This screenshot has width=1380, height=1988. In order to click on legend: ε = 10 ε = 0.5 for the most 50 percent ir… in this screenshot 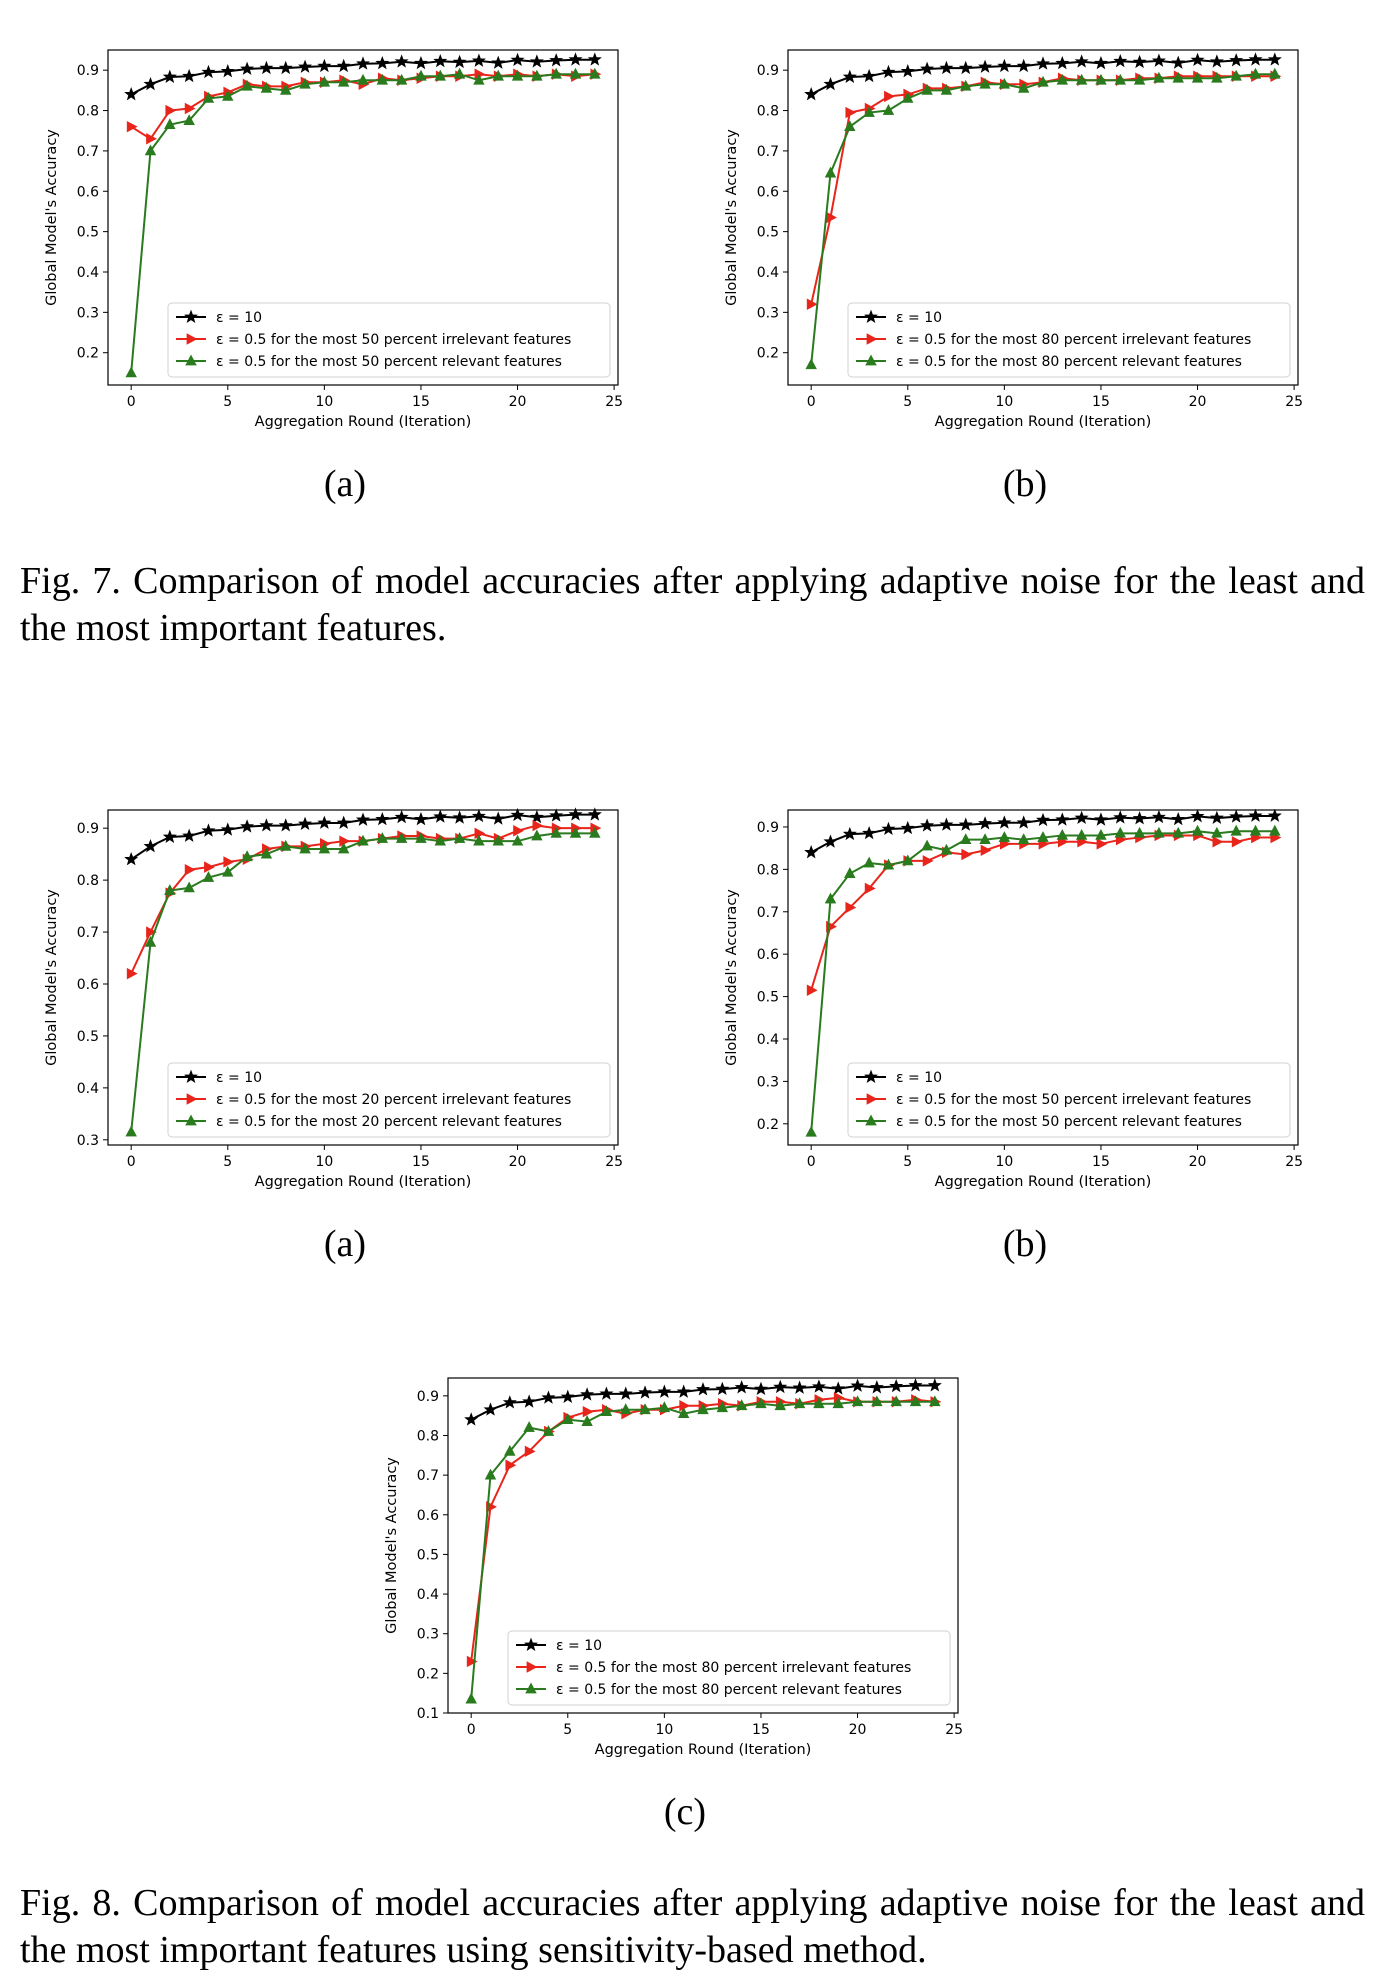, I will do `click(389, 340)`.